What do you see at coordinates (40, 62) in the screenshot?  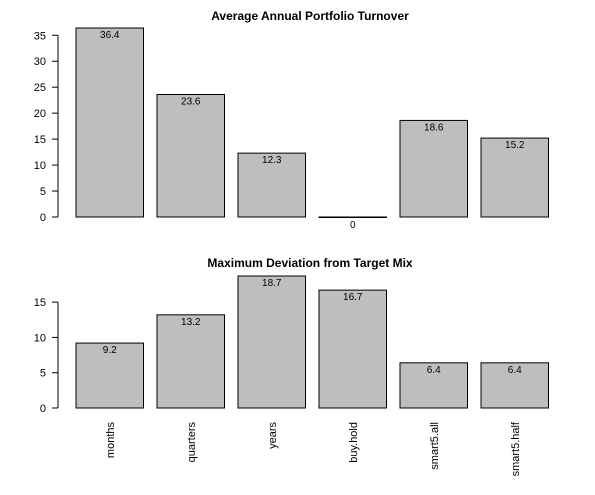 I see `turnover-y-tick-label: 30` at bounding box center [40, 62].